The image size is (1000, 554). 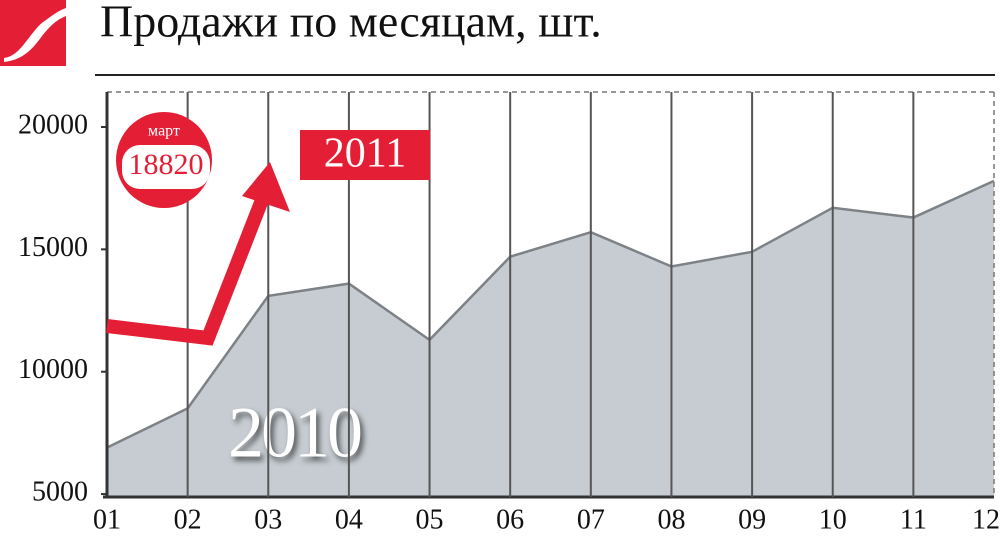 I want to click on chart-title: Продажи по месяцам, шт., so click(x=351, y=23).